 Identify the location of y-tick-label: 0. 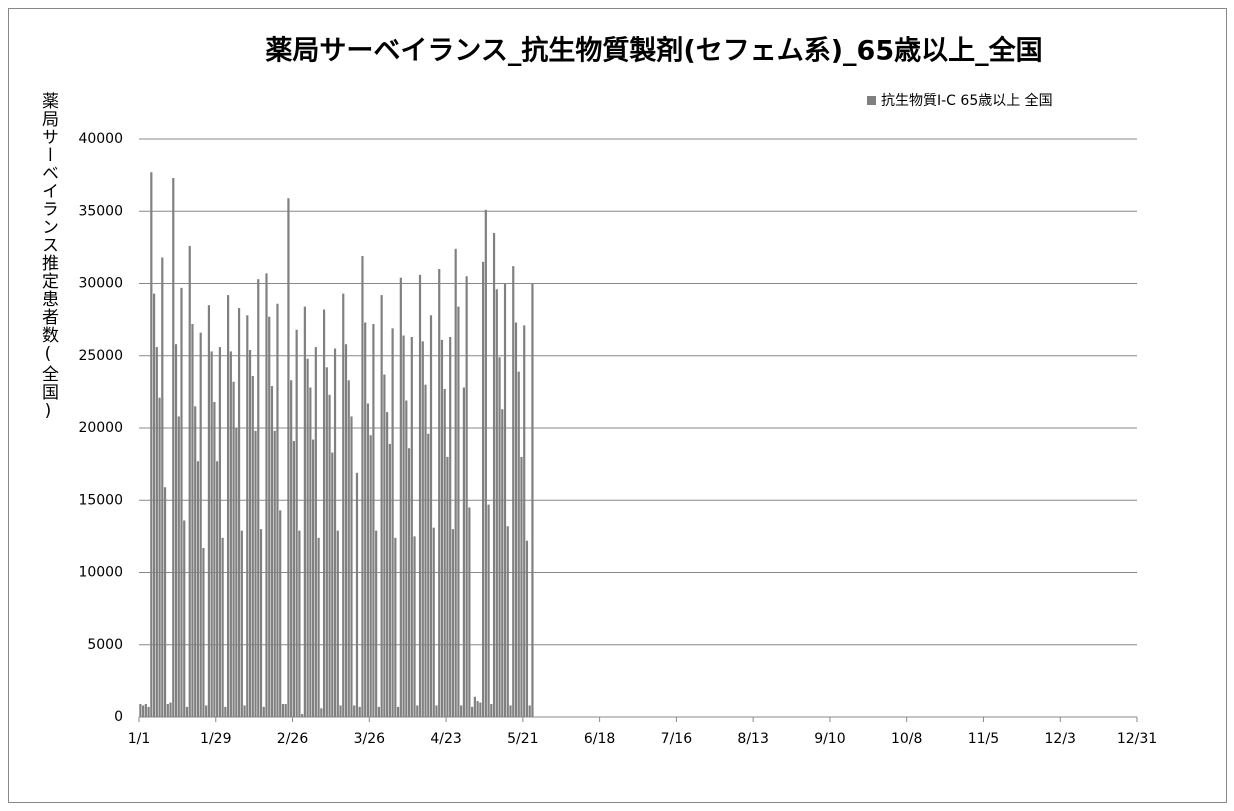
(118, 717).